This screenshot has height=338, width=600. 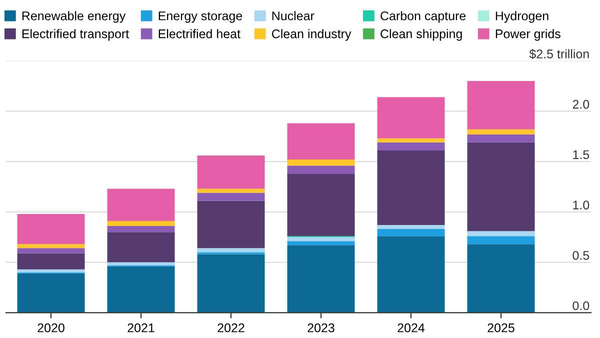 What do you see at coordinates (421, 35) in the screenshot?
I see `legend-label: Clean shipping` at bounding box center [421, 35].